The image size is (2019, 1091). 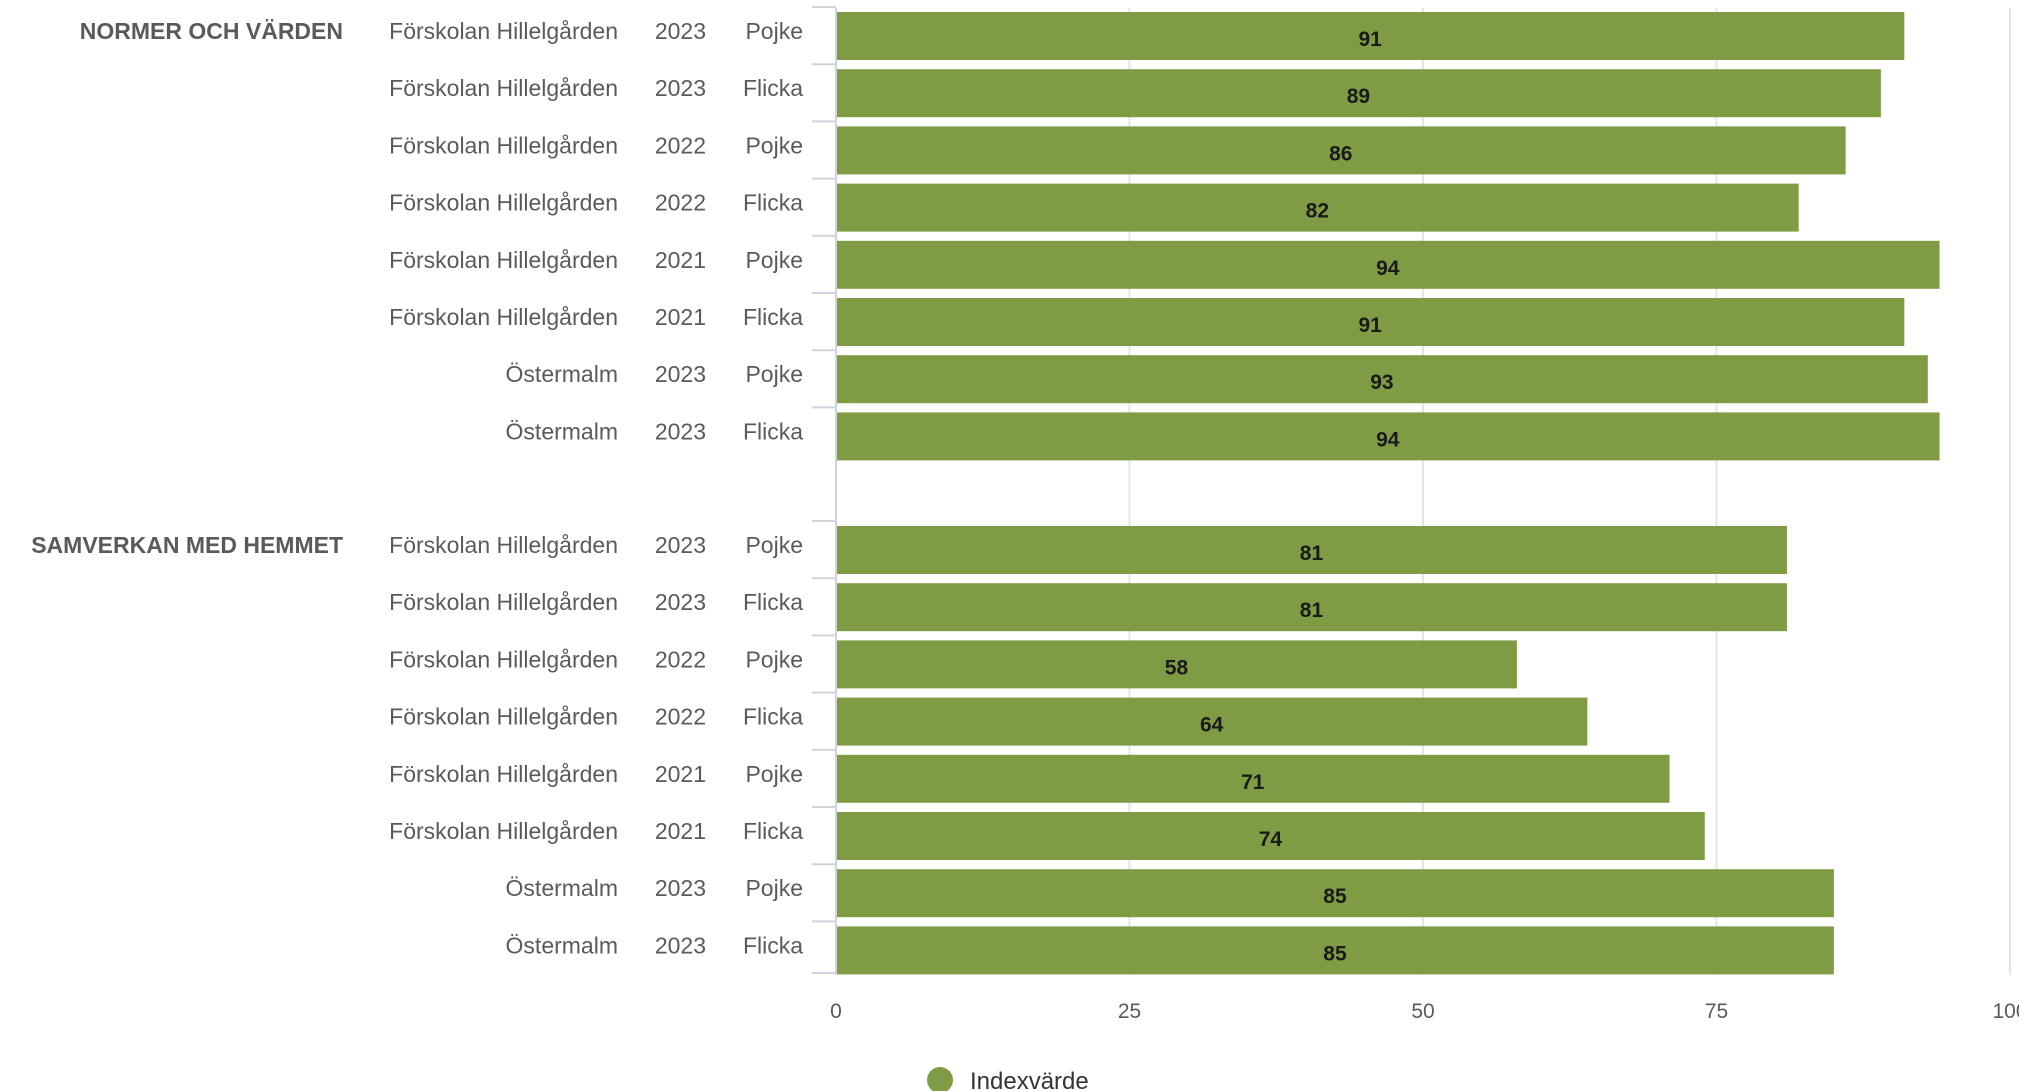 What do you see at coordinates (1129, 1011) in the screenshot?
I see `x-tick-label: 25` at bounding box center [1129, 1011].